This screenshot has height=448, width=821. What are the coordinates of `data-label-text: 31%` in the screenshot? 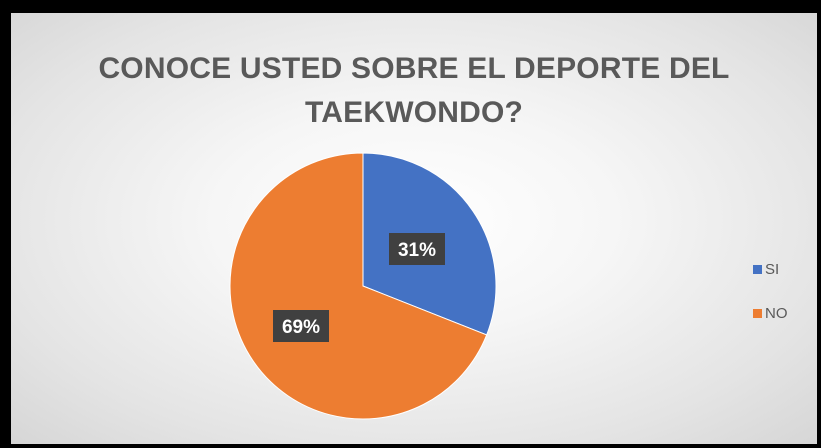 It's located at (417, 250).